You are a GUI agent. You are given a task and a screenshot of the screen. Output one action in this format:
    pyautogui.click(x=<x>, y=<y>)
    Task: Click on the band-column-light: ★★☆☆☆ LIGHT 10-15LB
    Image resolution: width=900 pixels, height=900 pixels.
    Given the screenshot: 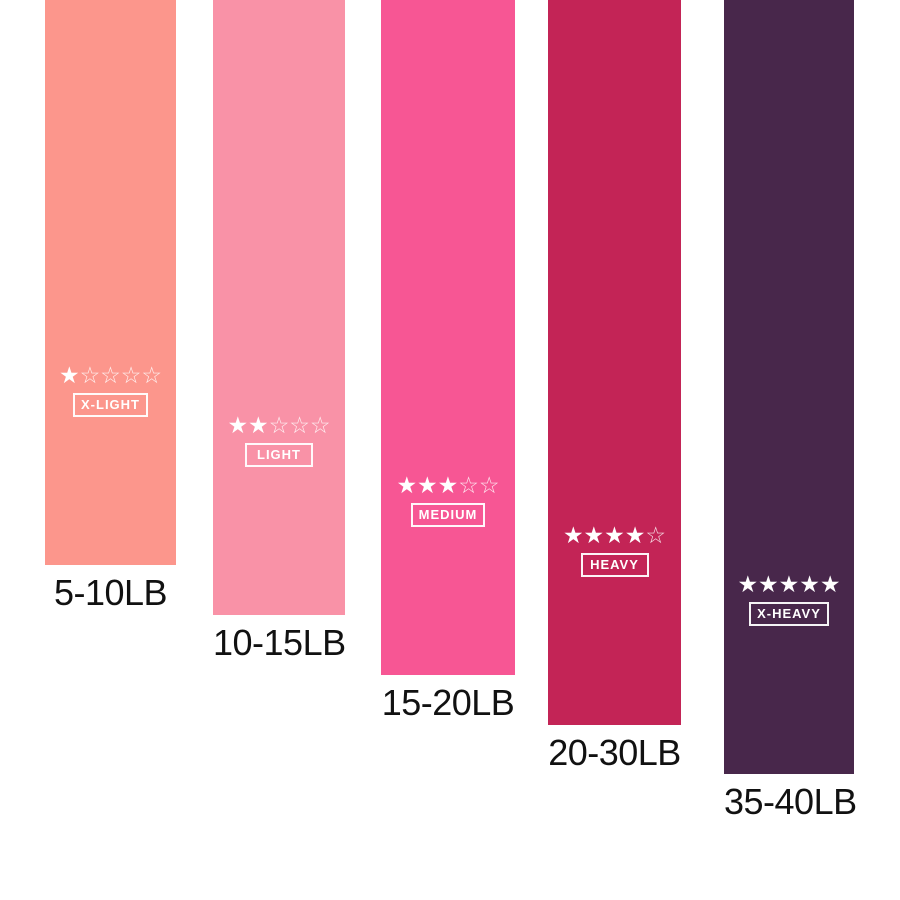 What is the action you would take?
    pyautogui.click(x=279, y=332)
    